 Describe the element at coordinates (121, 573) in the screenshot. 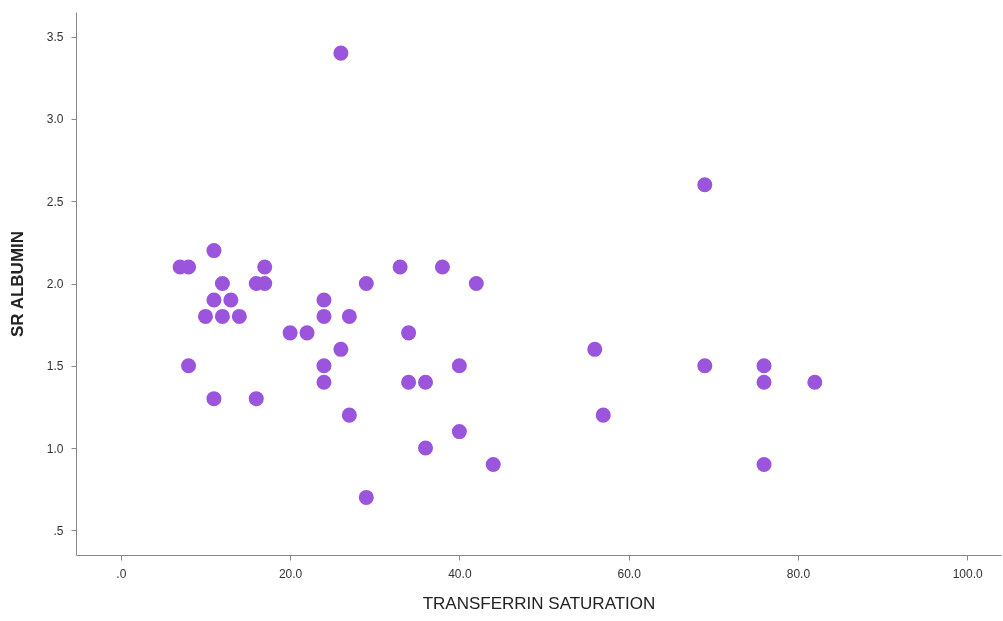

I see `x-tick-label: .0` at that location.